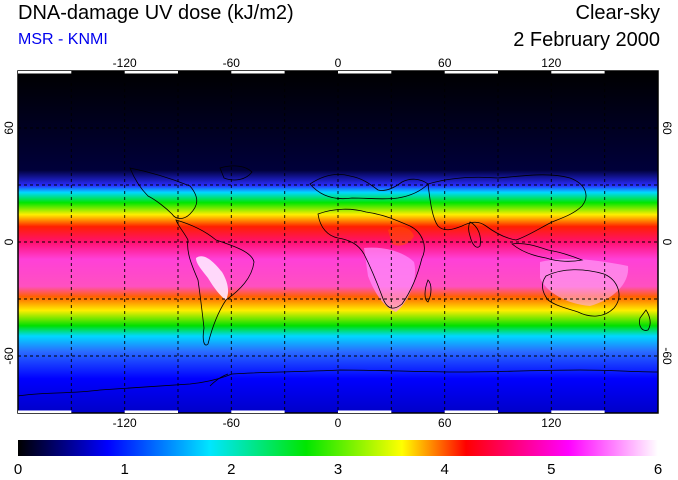 The image size is (678, 480). I want to click on source-label: MSR - KNMI, so click(63, 39).